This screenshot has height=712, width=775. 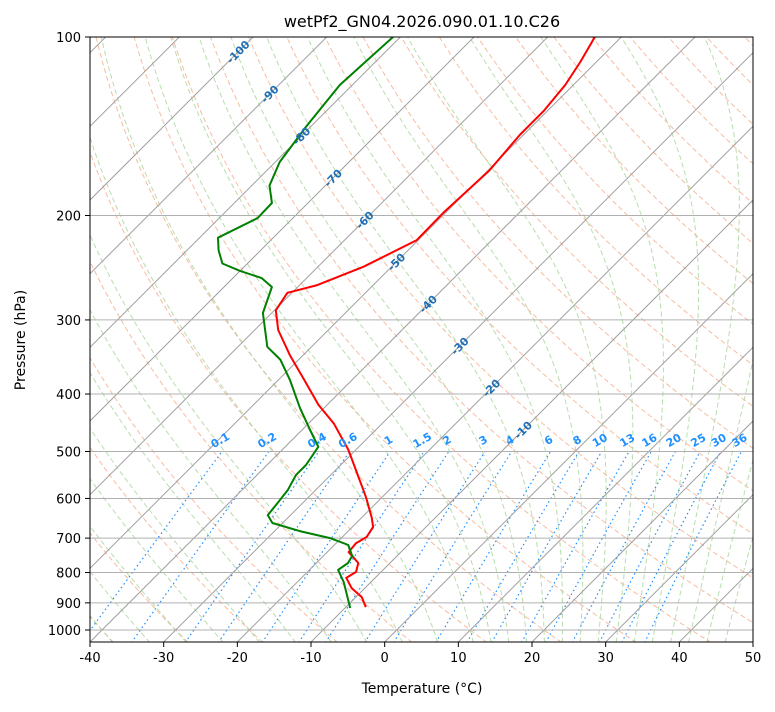 I want to click on x-tick-label: -40, so click(x=89, y=658).